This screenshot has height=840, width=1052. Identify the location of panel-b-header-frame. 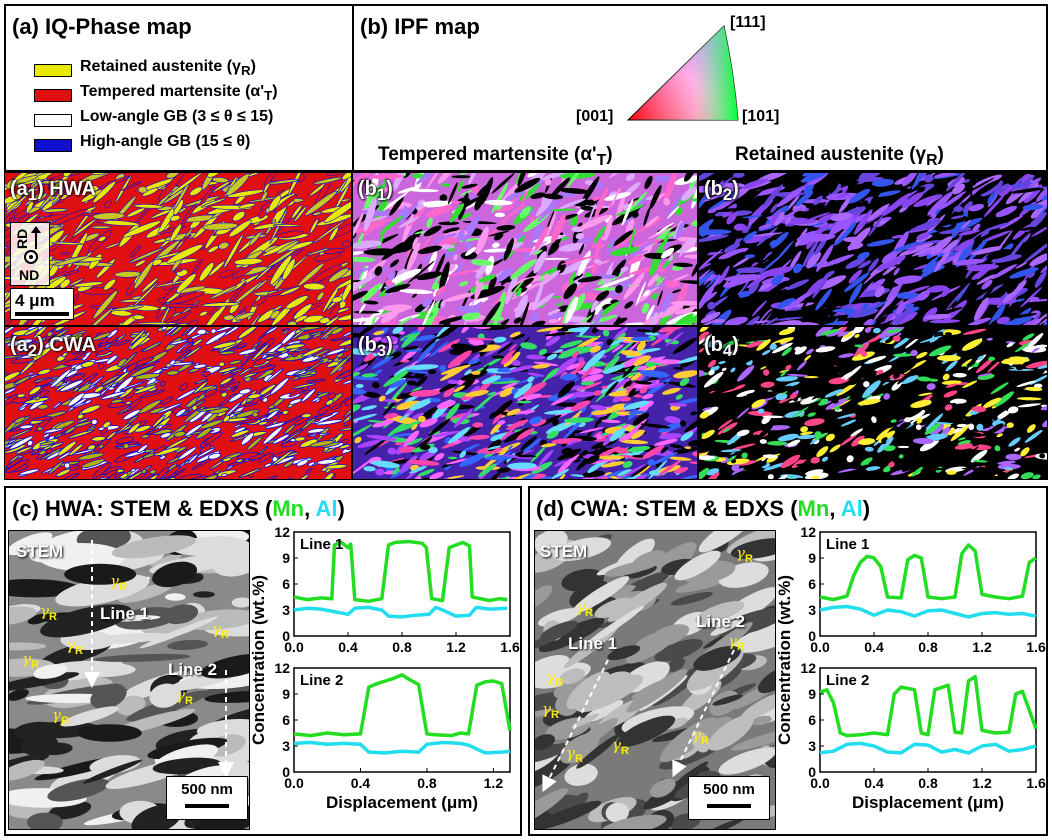
(700, 88).